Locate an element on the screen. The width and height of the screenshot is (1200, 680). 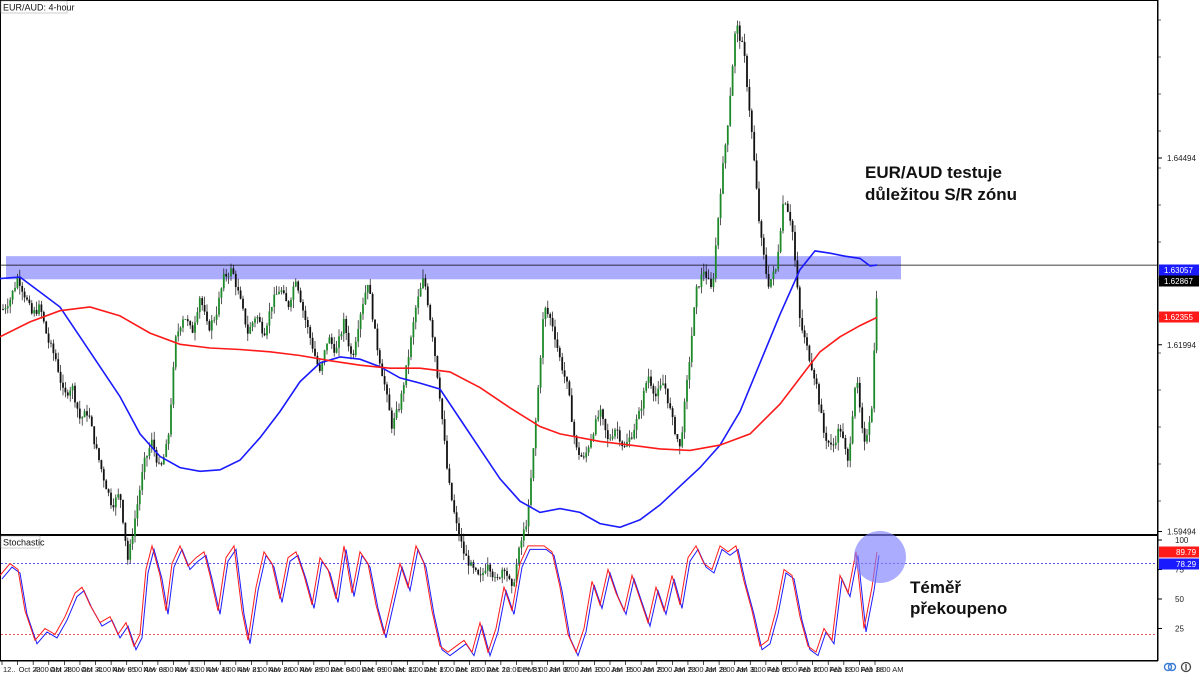
x-tick-label: Feb 10 is located at coordinates (809, 669).